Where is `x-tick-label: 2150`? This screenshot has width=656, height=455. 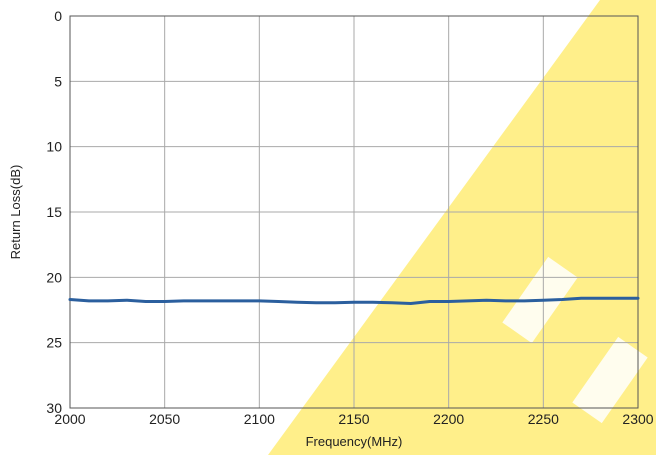
x-tick-label: 2150 is located at coordinates (353, 419).